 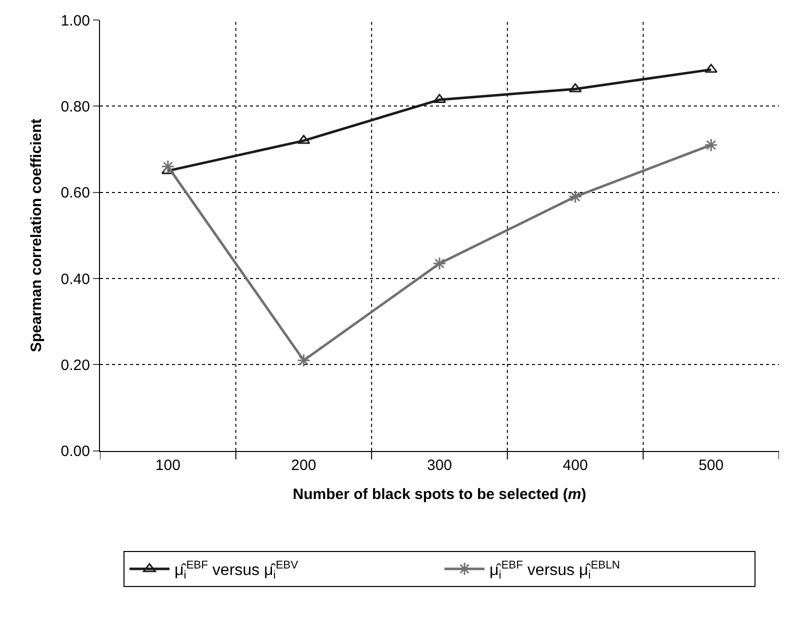 I want to click on x-axis-title: Number of black spots to be selected (m), so click(x=439, y=494).